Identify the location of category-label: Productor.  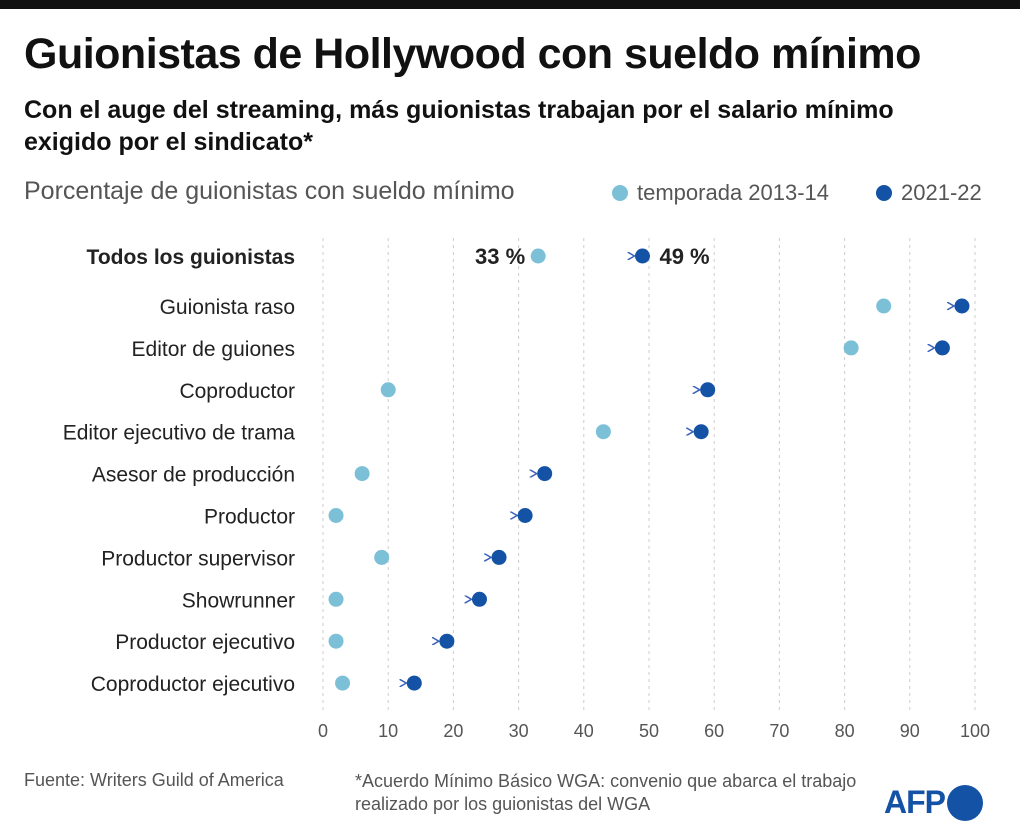
(249, 517).